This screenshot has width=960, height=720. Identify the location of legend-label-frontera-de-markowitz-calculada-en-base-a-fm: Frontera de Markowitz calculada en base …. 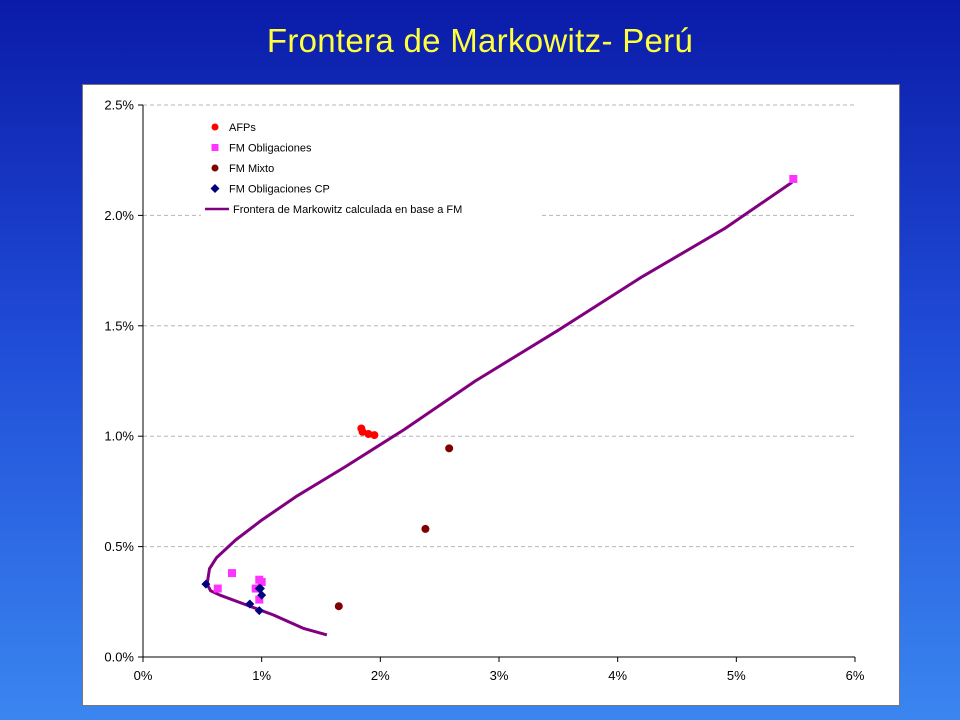
(347, 210).